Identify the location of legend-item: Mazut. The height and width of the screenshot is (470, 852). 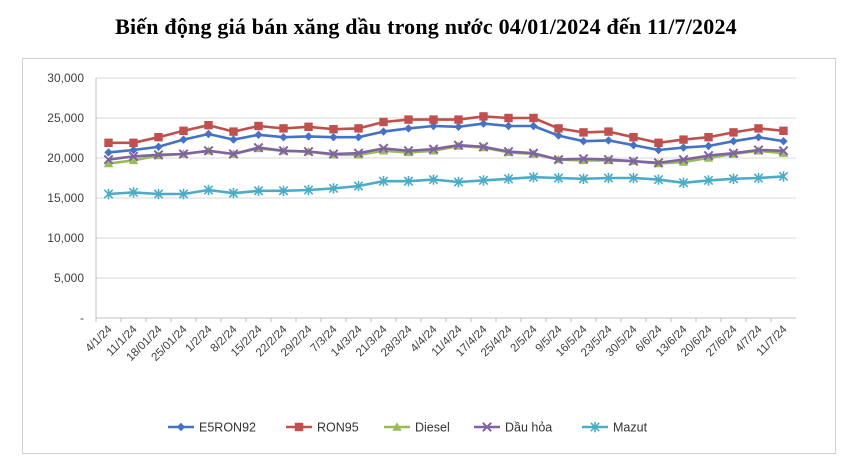
(615, 428).